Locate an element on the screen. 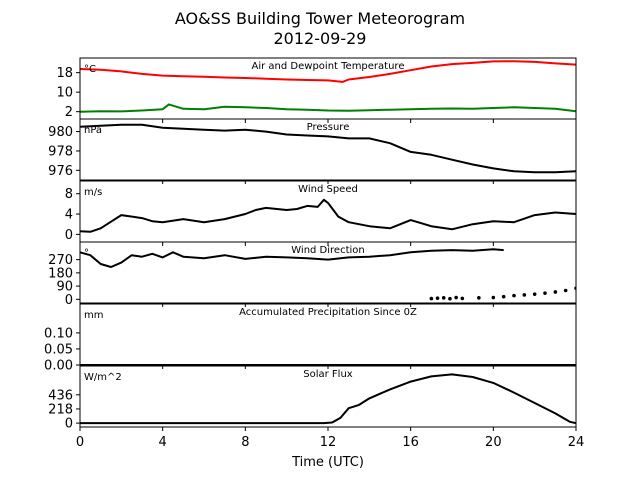 Image resolution: width=640 pixels, height=480 pixels. y-tick-label: 90 is located at coordinates (64, 287).